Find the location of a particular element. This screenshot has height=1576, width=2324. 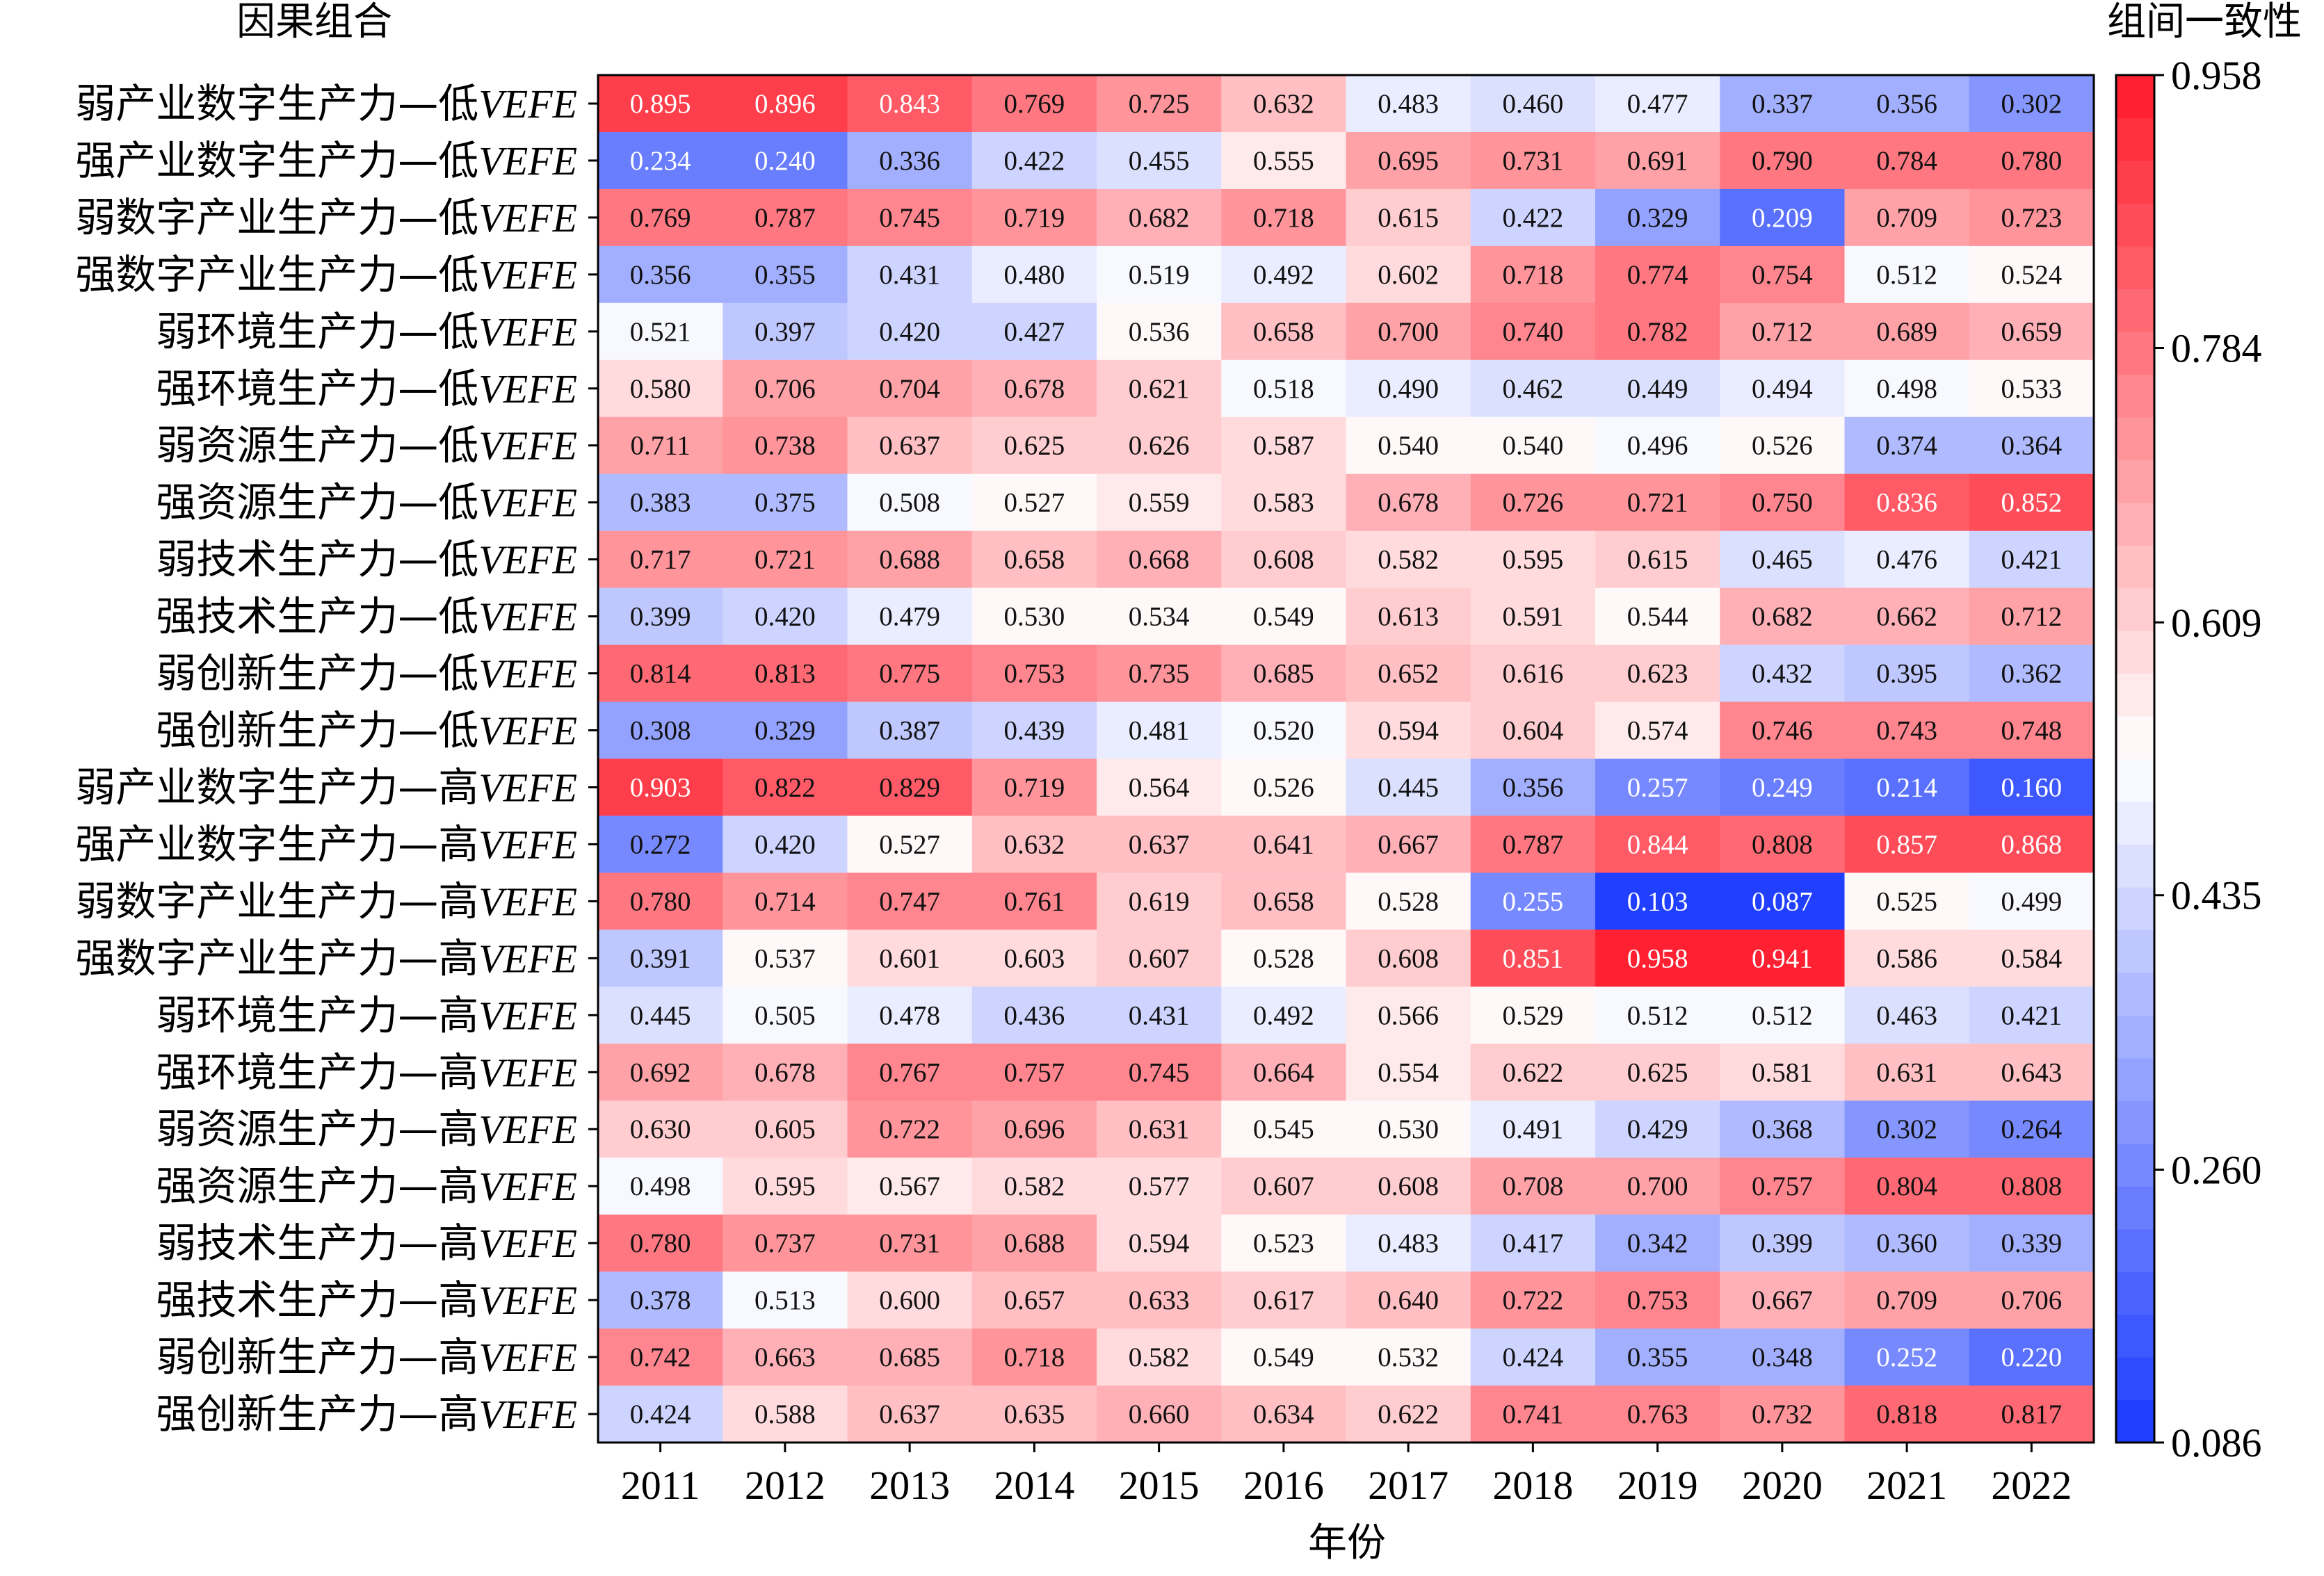

cell-value-label: 0.587 is located at coordinates (1284, 446).